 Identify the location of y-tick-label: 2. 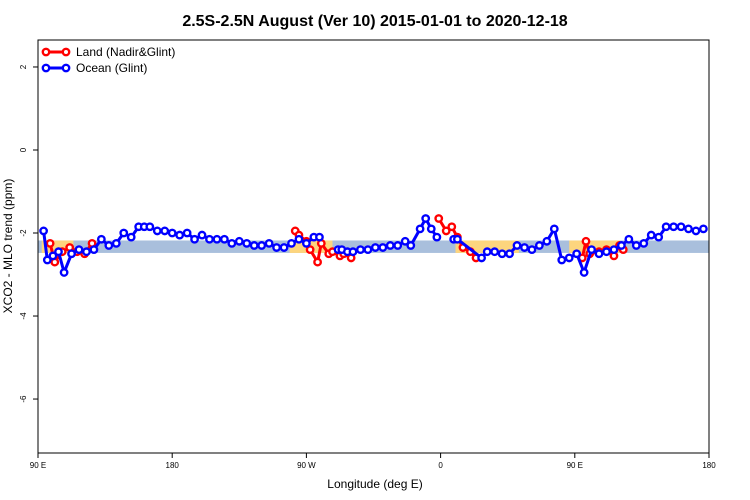
(23, 66).